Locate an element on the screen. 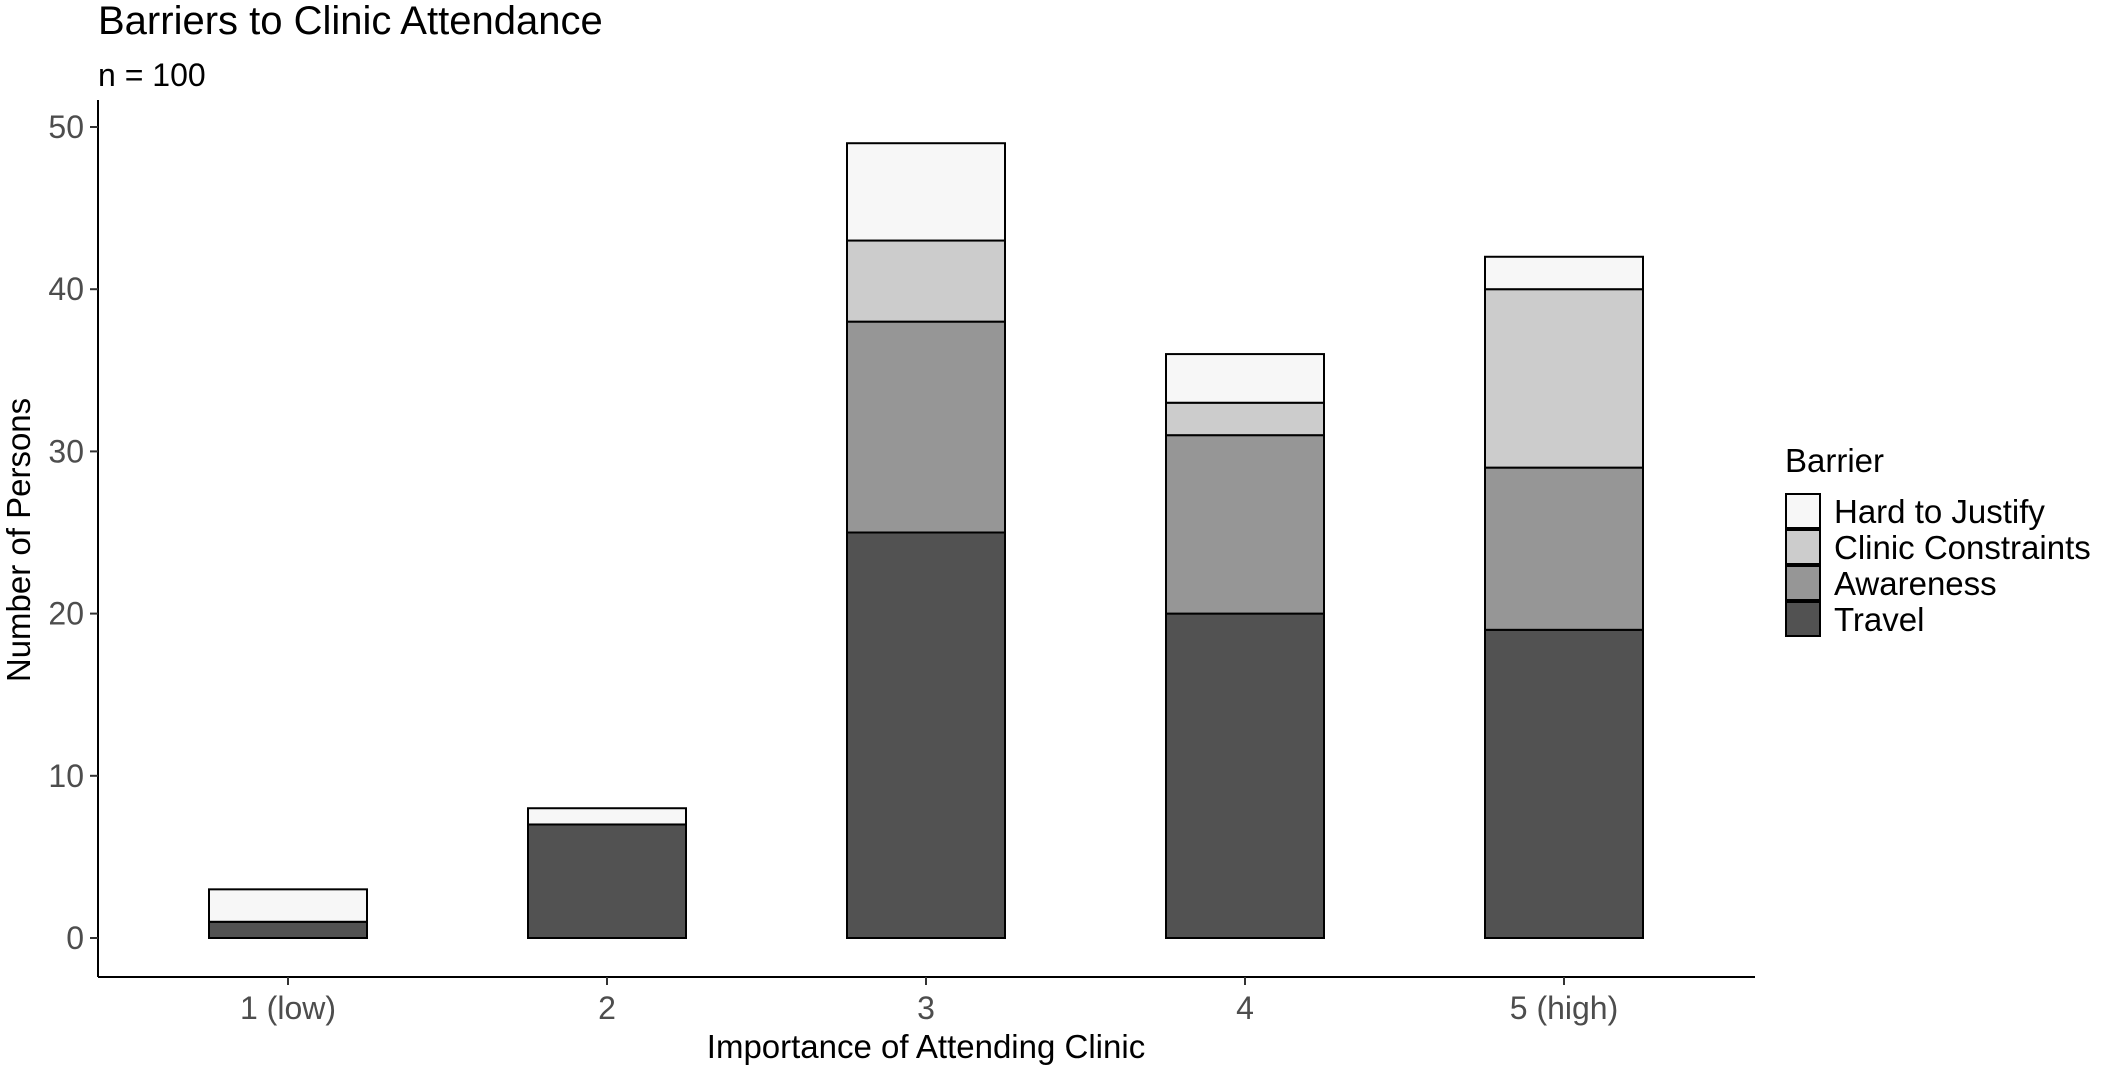 This screenshot has height=1077, width=2128. y-tick-label: 40 is located at coordinates (66, 289).